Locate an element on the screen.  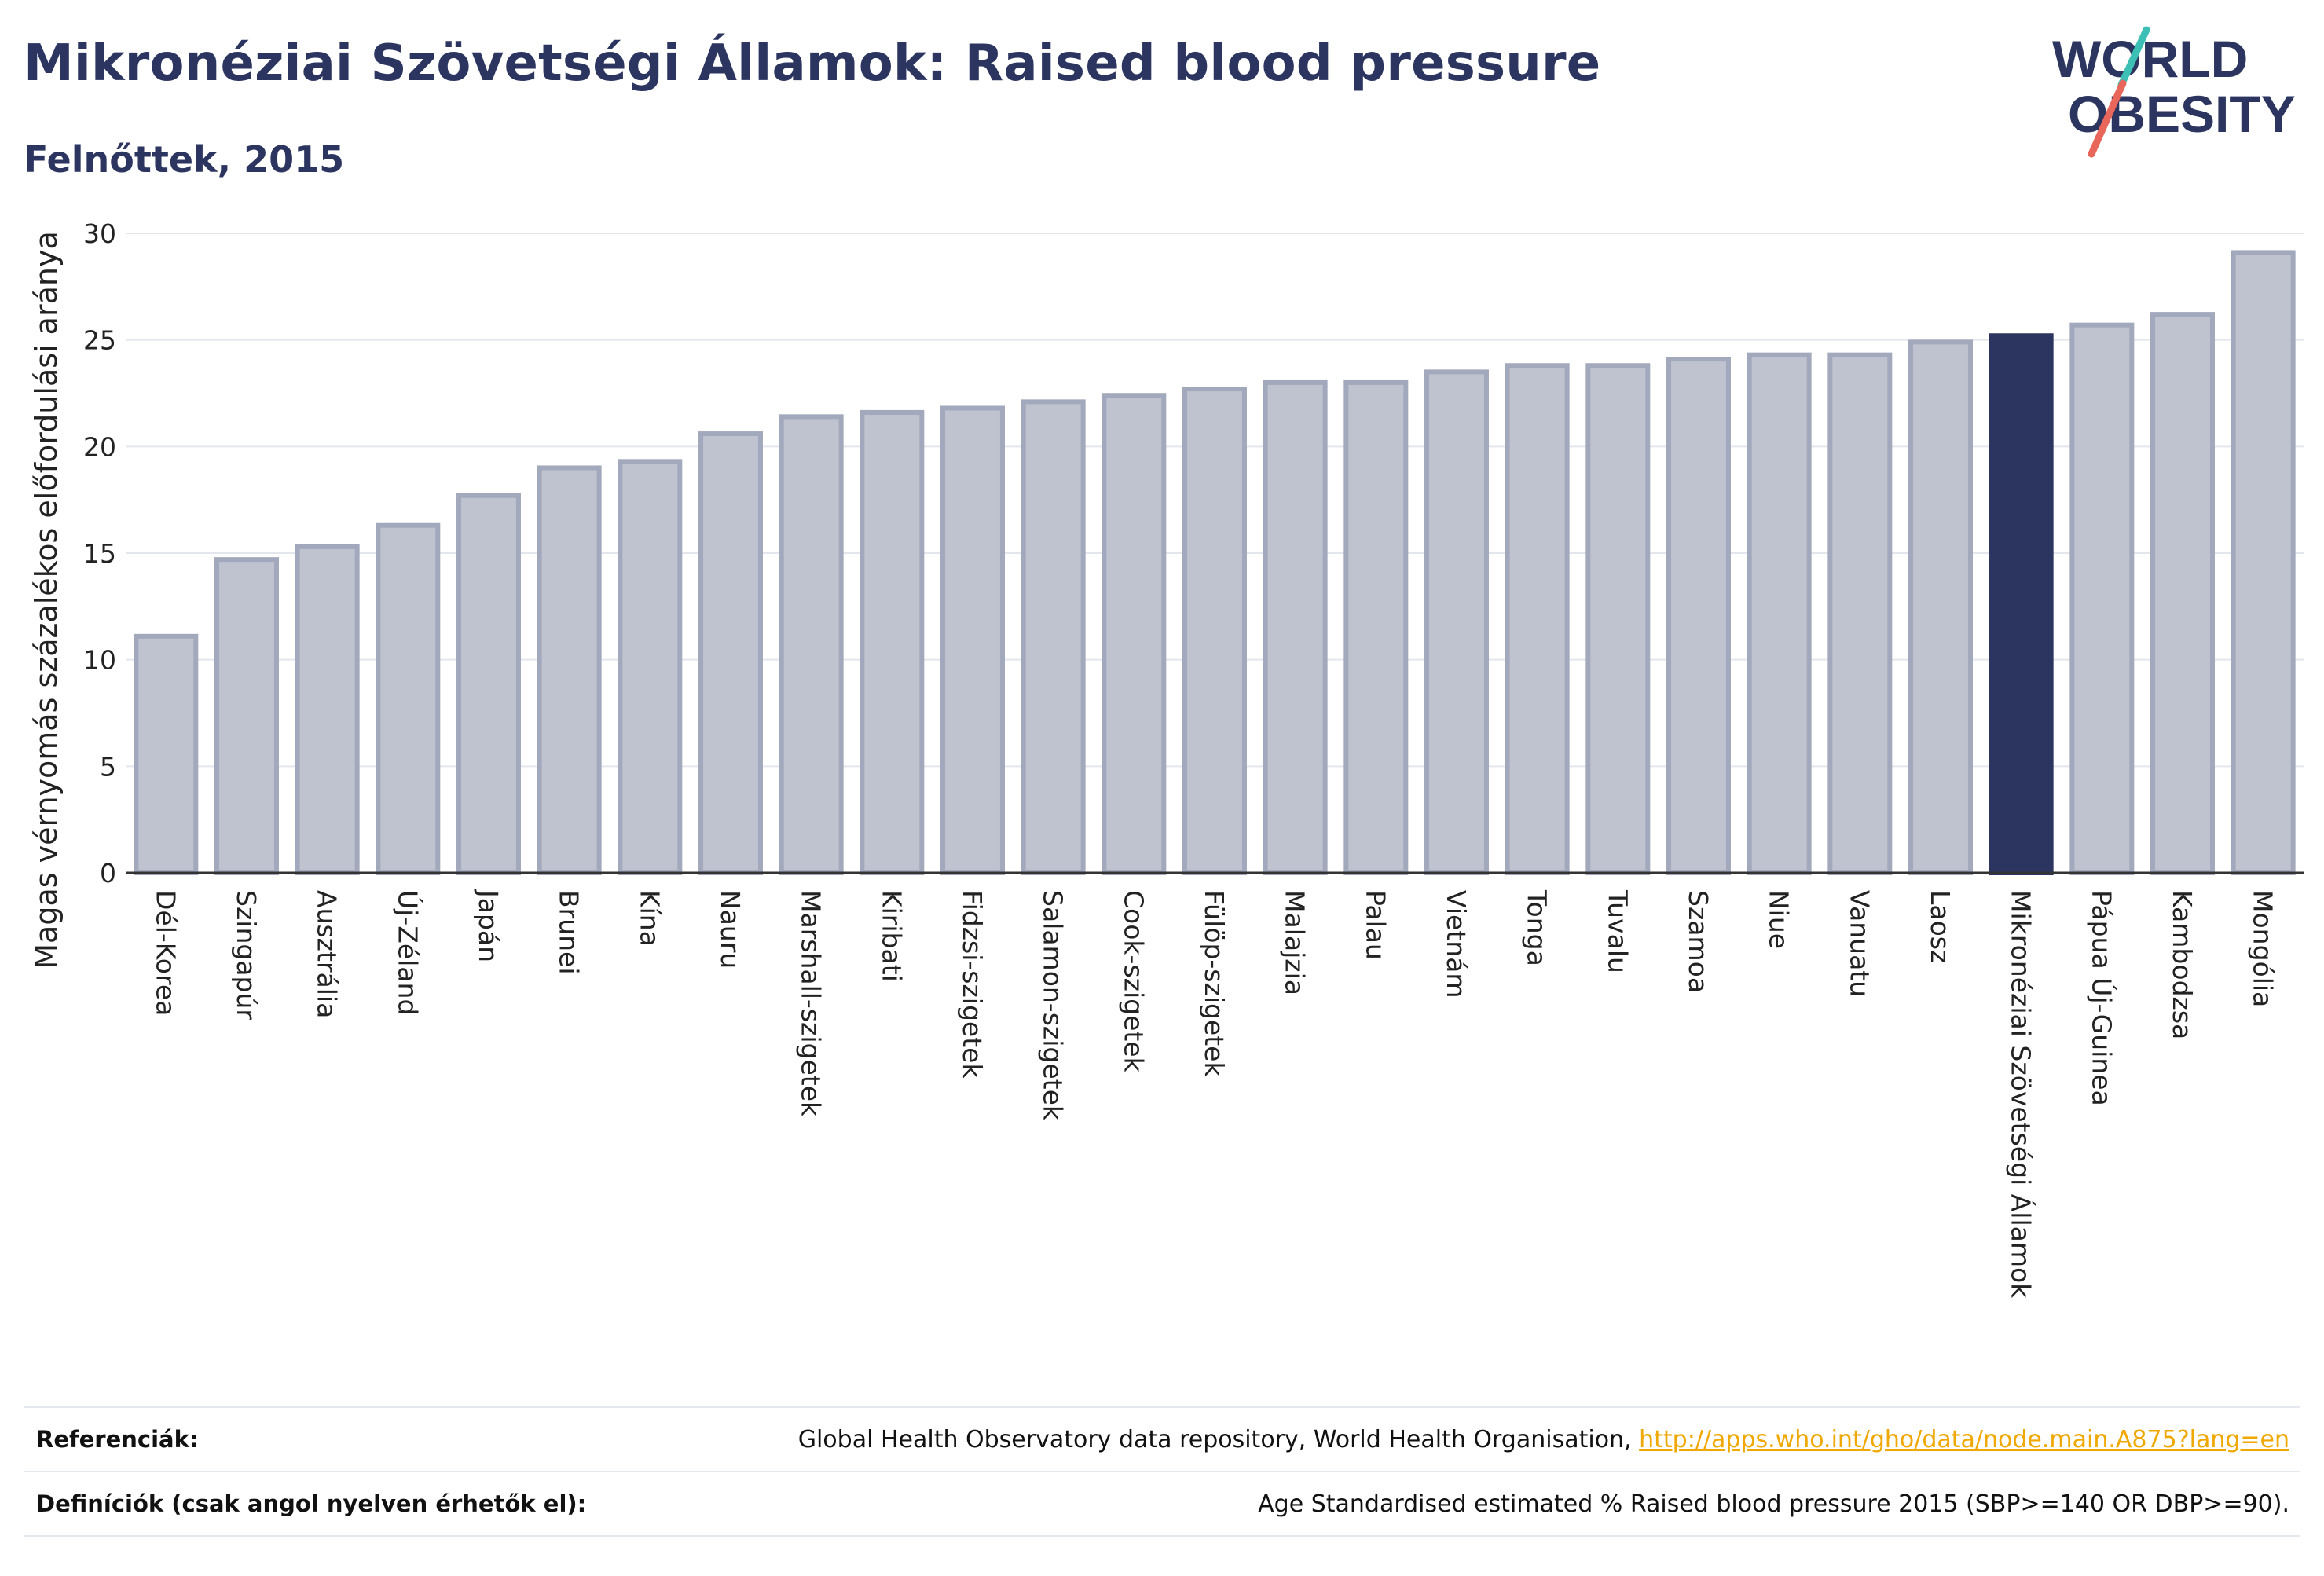
x-tick-label: Salamon-szigetek is located at coordinates (1053, 1005).